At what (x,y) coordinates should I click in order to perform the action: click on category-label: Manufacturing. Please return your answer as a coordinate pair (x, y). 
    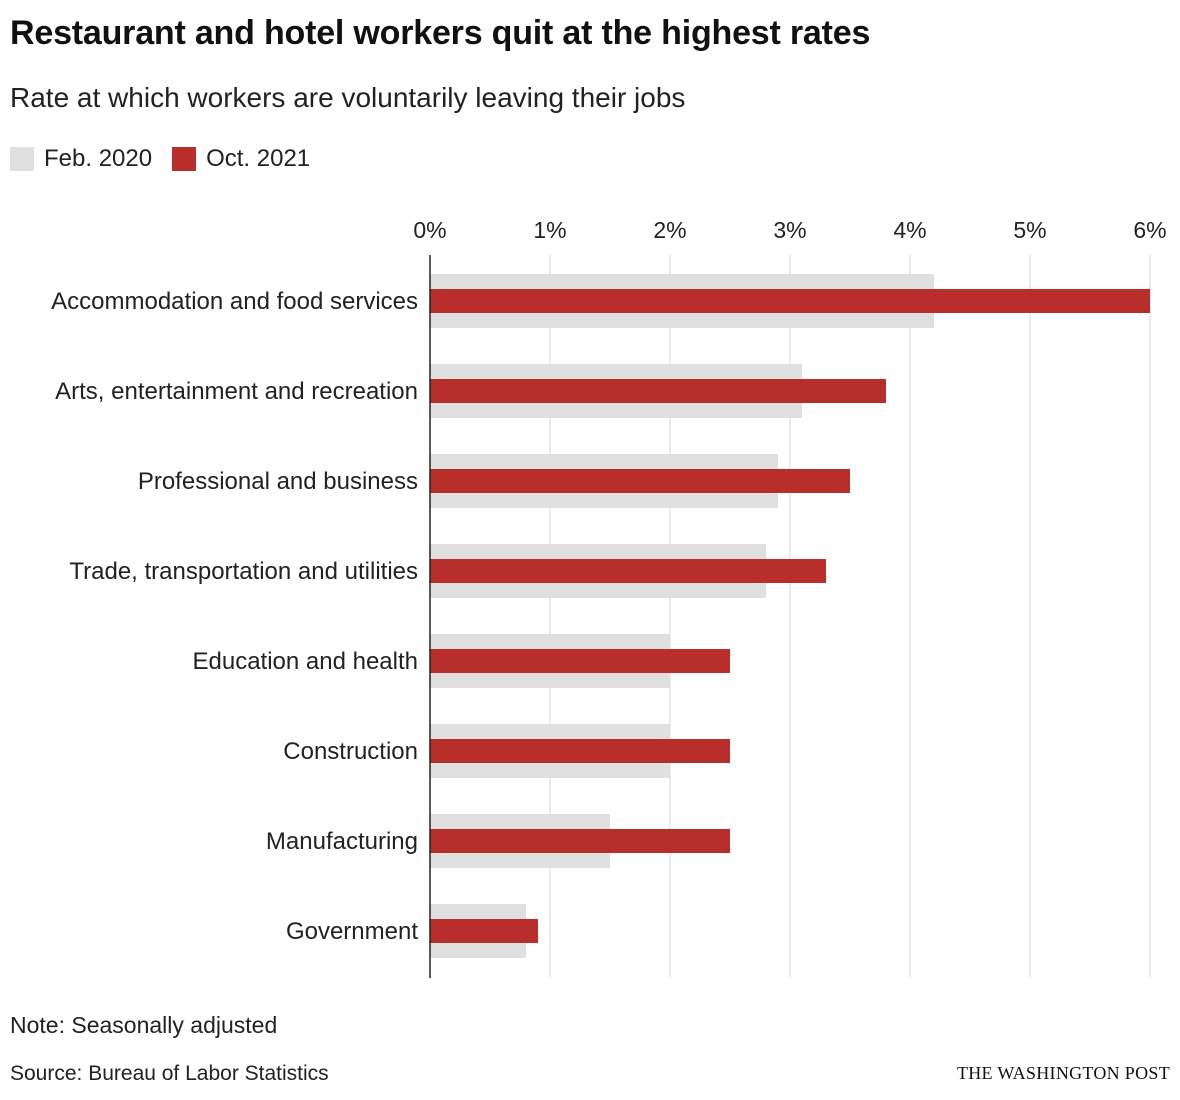
    Looking at the image, I should click on (342, 841).